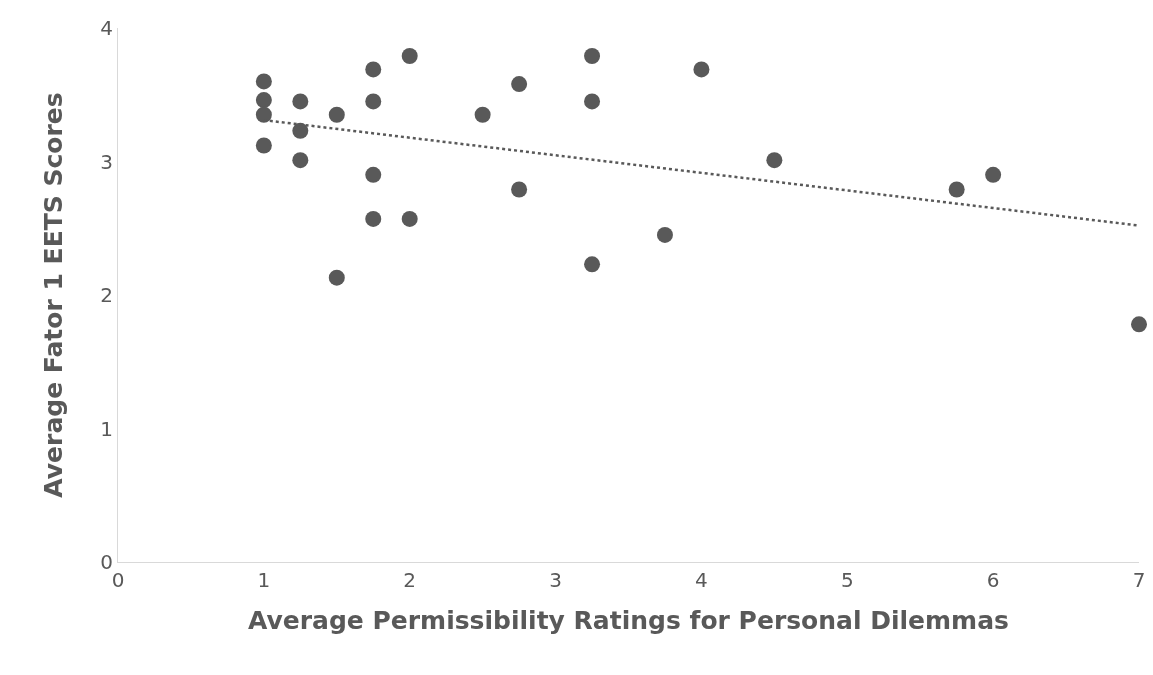 The width and height of the screenshot is (1153, 675). I want to click on y-tick-label: 3, so click(106, 161).